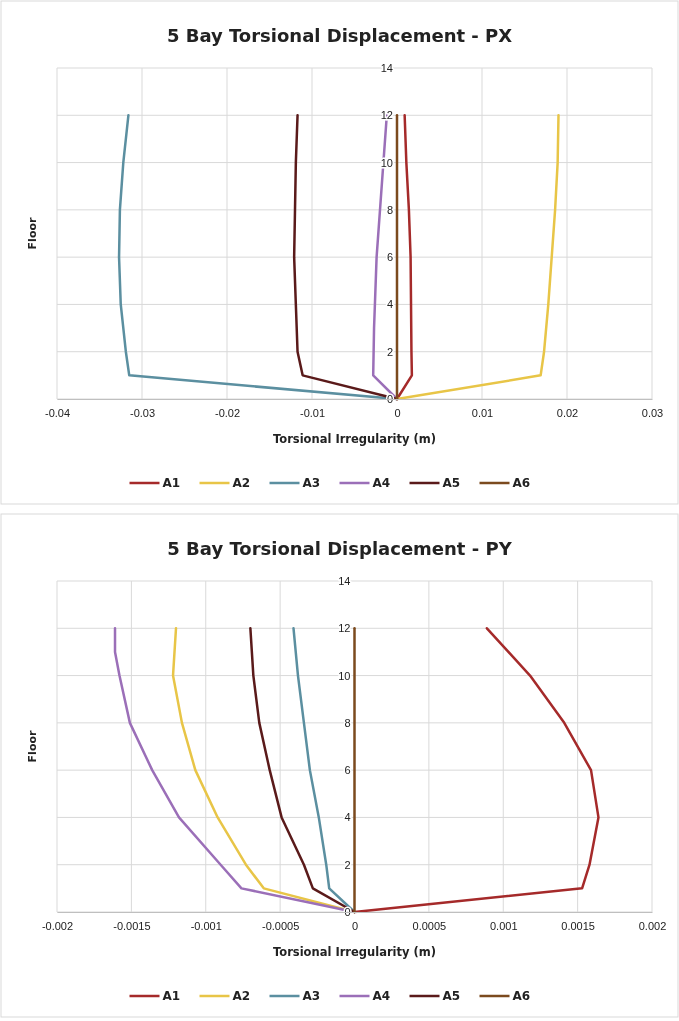 This screenshot has width=679, height=1021. What do you see at coordinates (652, 925) in the screenshot?
I see `x-tick-label: 0.002` at bounding box center [652, 925].